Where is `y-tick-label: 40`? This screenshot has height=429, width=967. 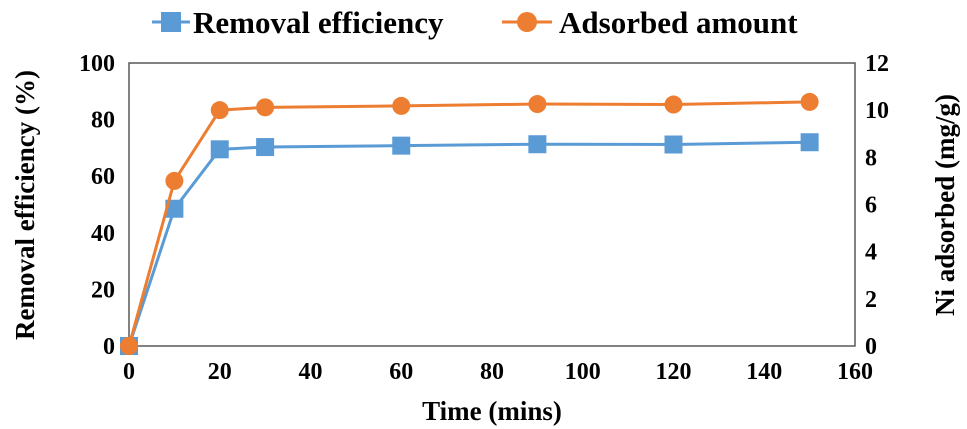 y-tick-label: 40 is located at coordinates (103, 234).